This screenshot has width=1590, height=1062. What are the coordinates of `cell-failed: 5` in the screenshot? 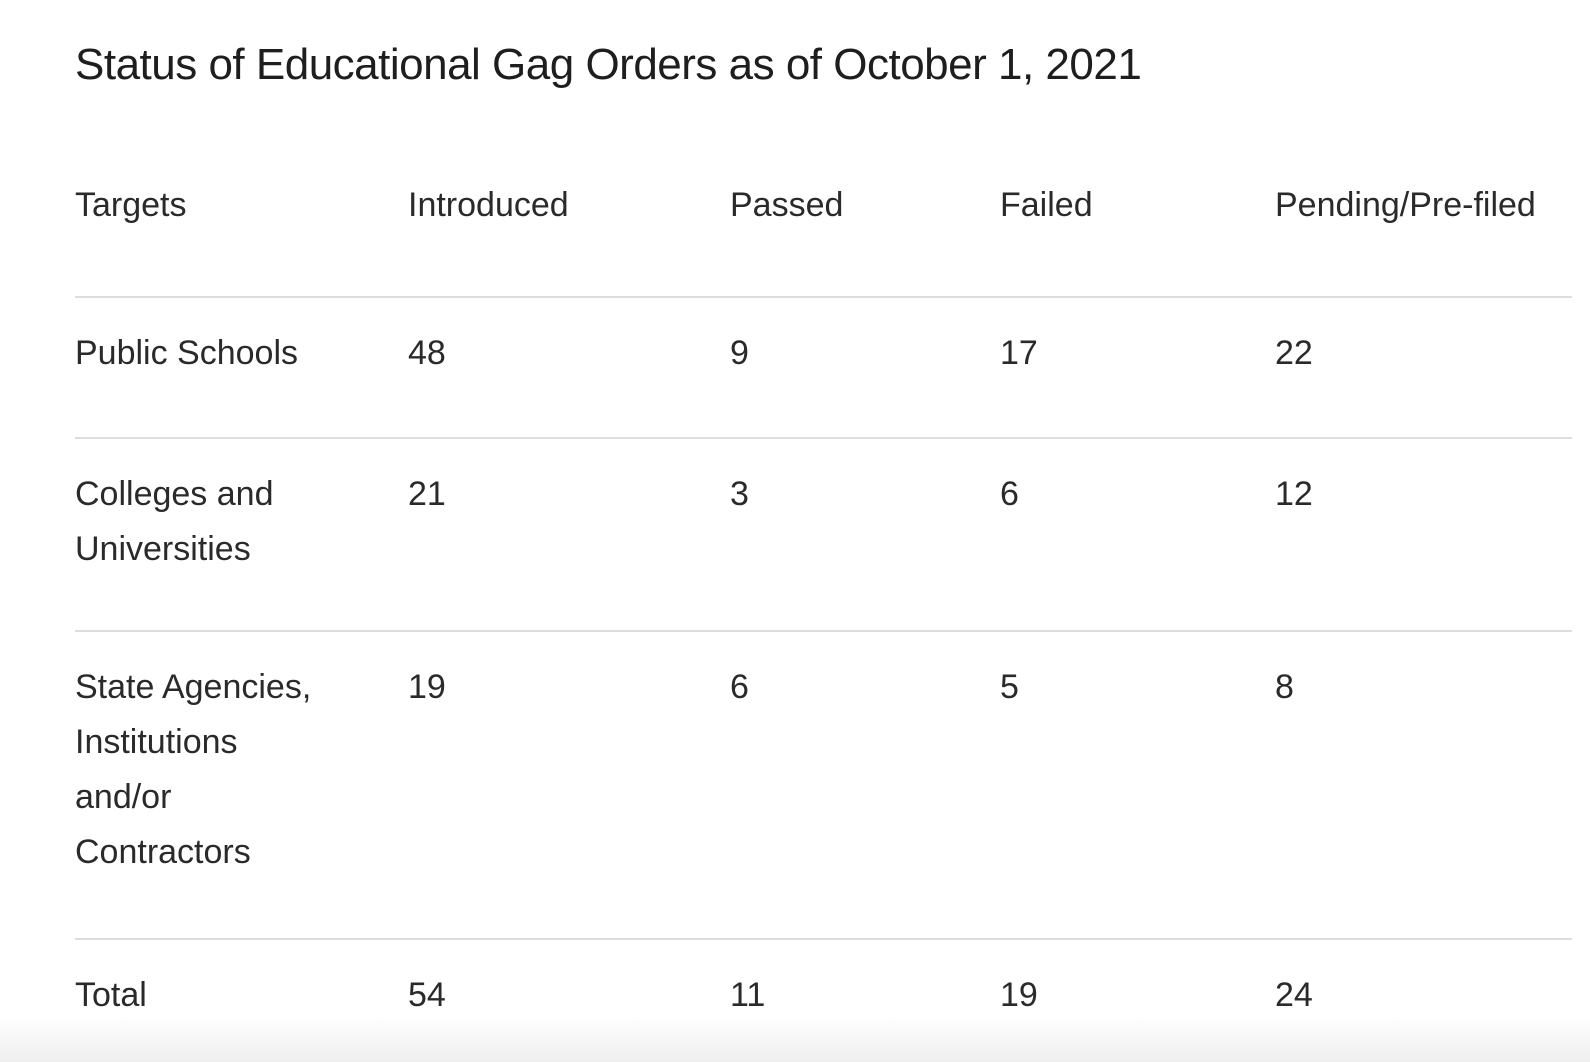 It's located at (1009, 687).